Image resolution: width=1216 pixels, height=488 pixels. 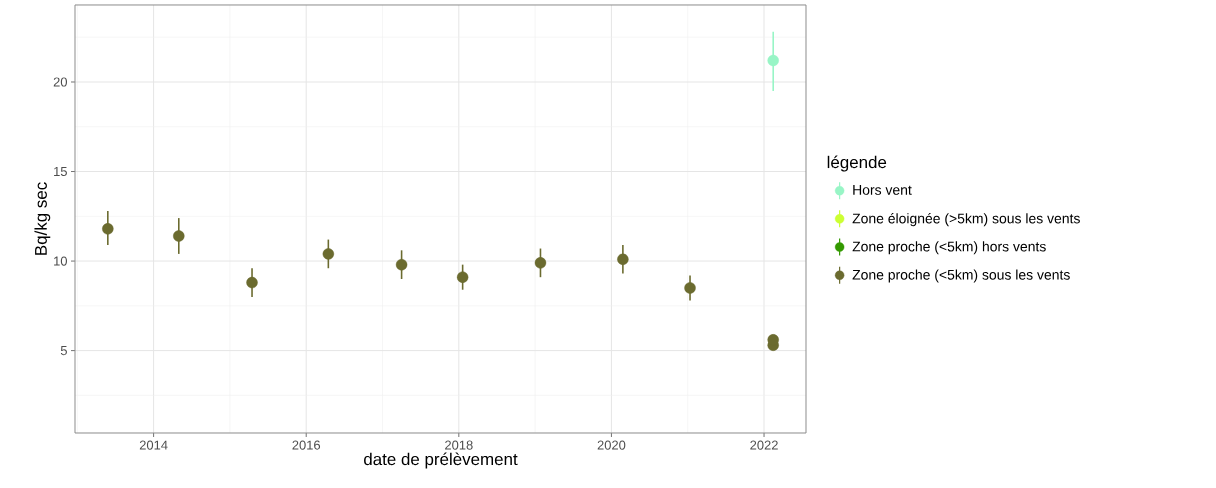 I want to click on y-axis-title: Bq/kg sec, so click(x=42, y=218).